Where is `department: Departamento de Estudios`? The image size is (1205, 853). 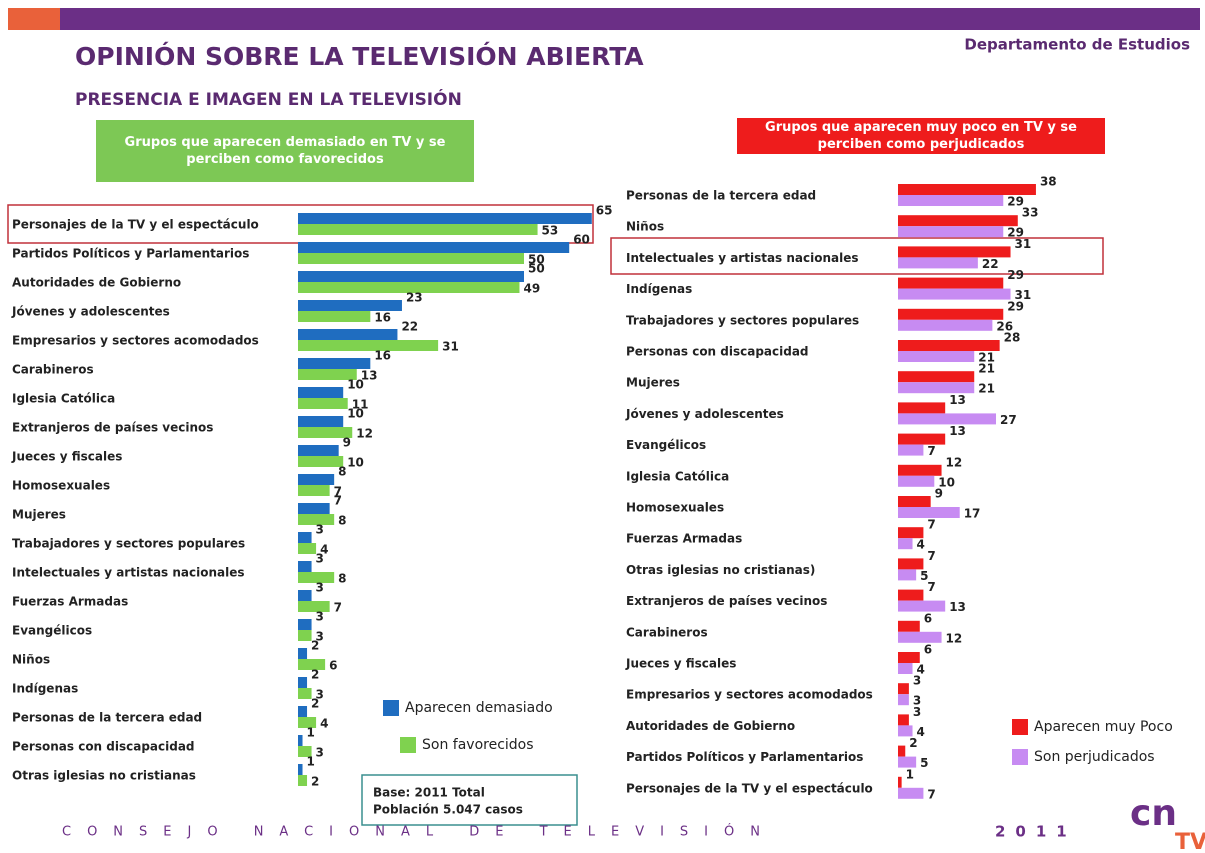
department: Departamento de Estudios is located at coordinates (1077, 45).